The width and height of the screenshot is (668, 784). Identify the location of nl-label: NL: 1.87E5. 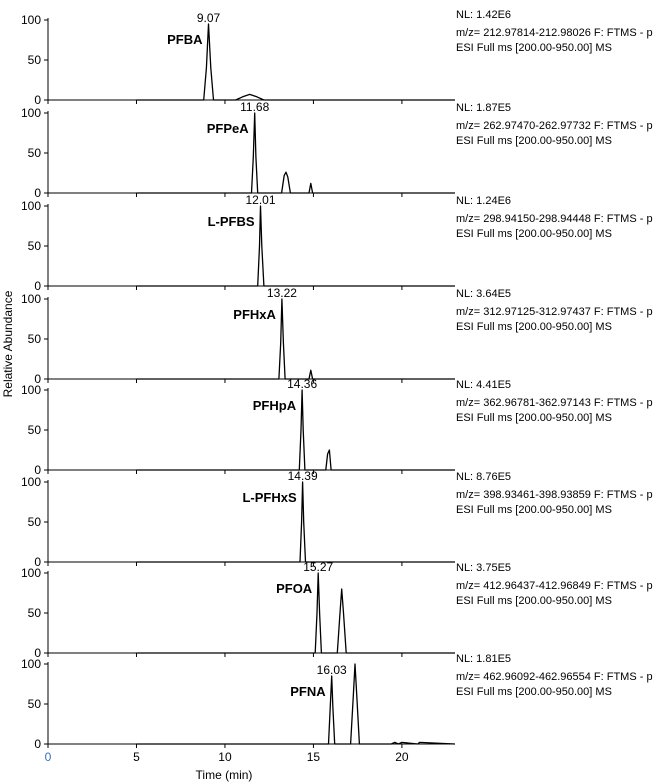
(483, 108).